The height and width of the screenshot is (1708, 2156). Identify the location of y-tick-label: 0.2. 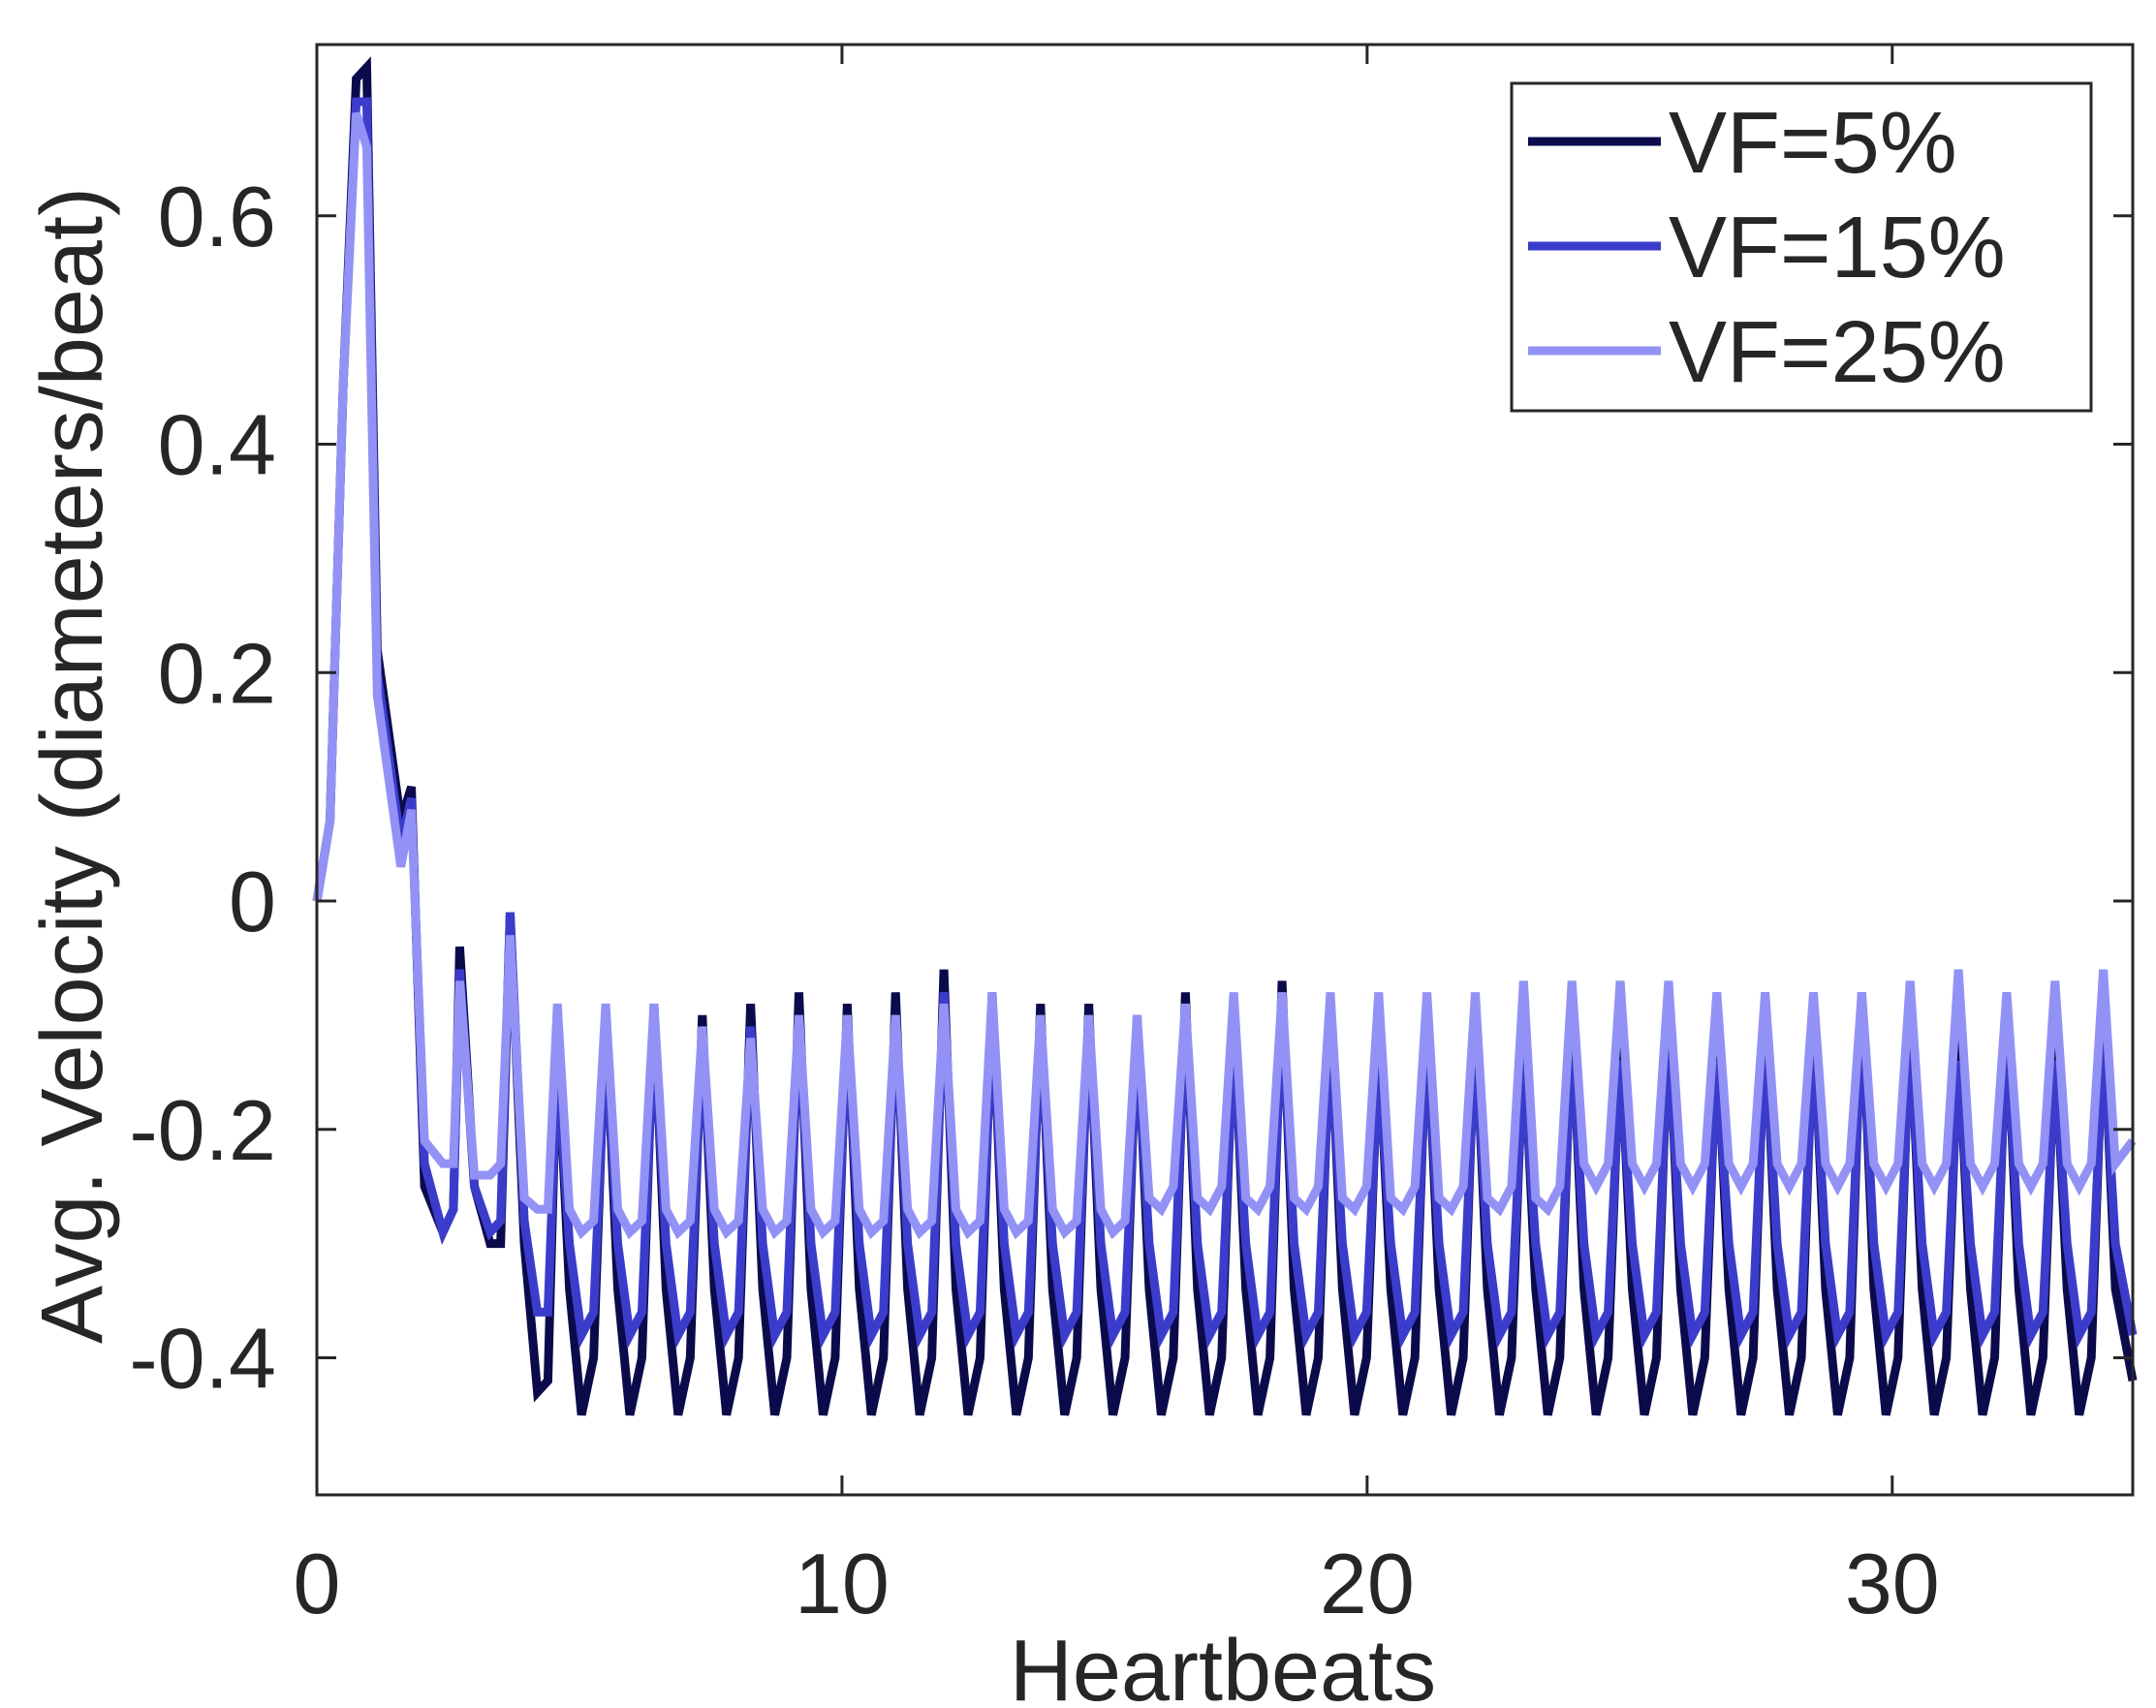
(217, 673).